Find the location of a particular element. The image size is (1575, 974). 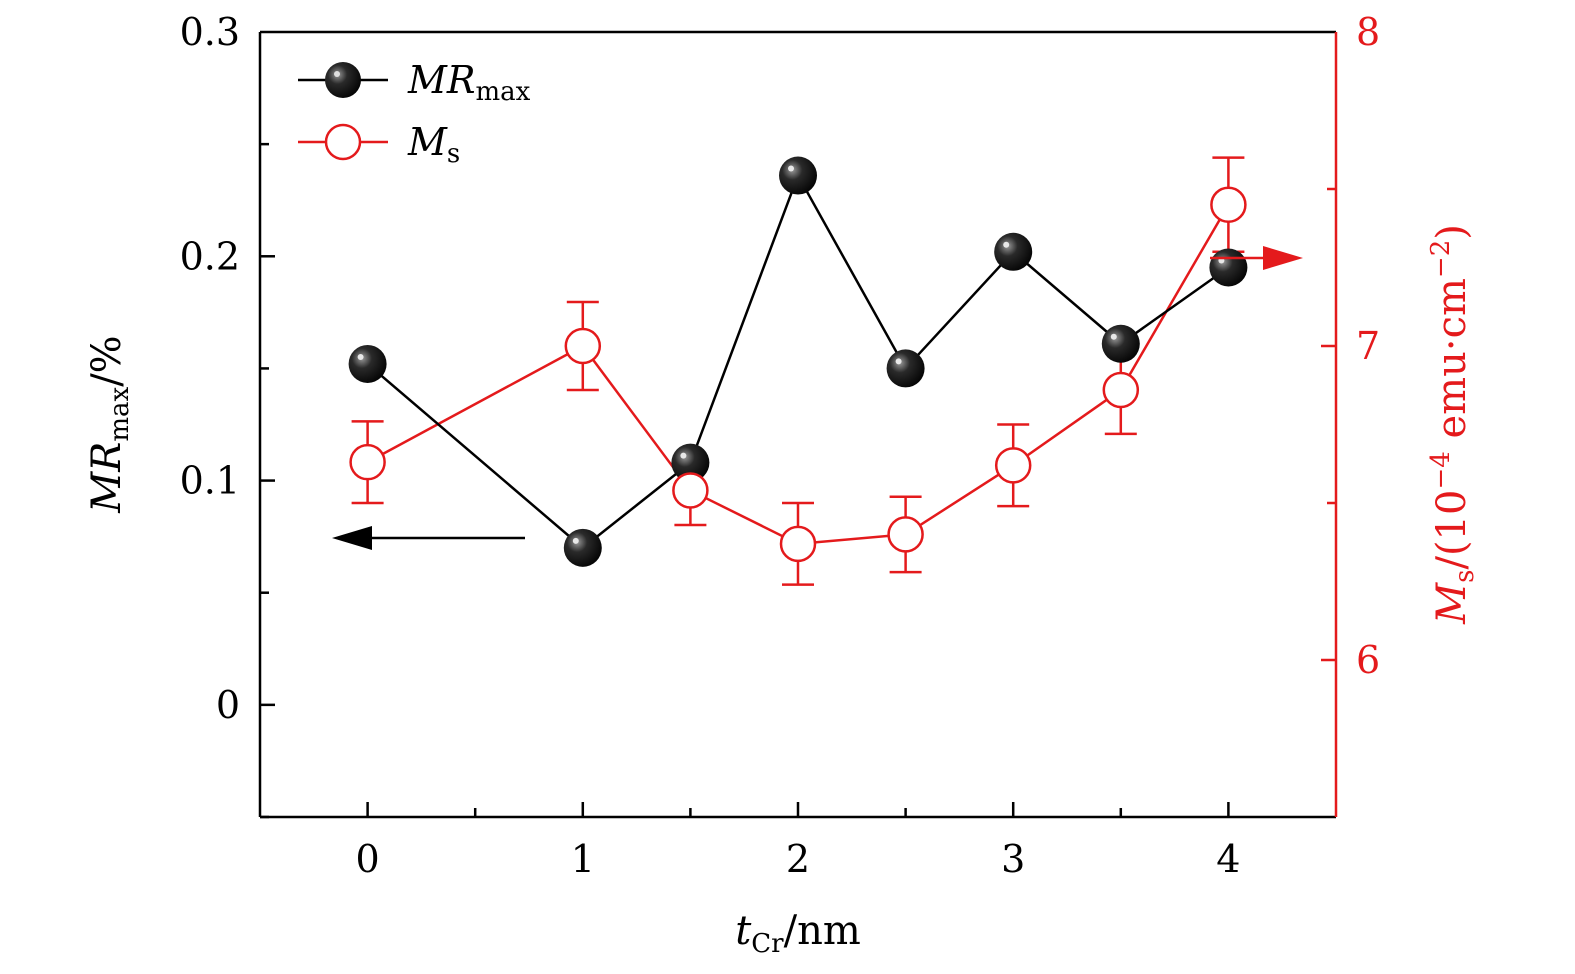

y-axis-right-title: Ms/(10−4 emu·cm−2) is located at coordinates (1453, 424).